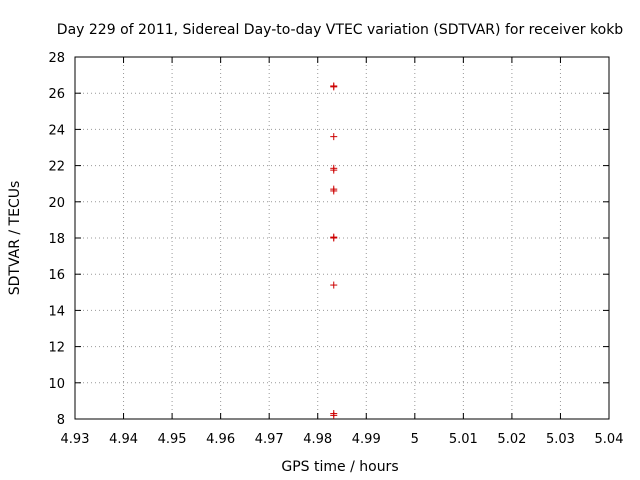 The image size is (640, 480). Describe the element at coordinates (75, 439) in the screenshot. I see `x-tick-label: 4.93` at that location.